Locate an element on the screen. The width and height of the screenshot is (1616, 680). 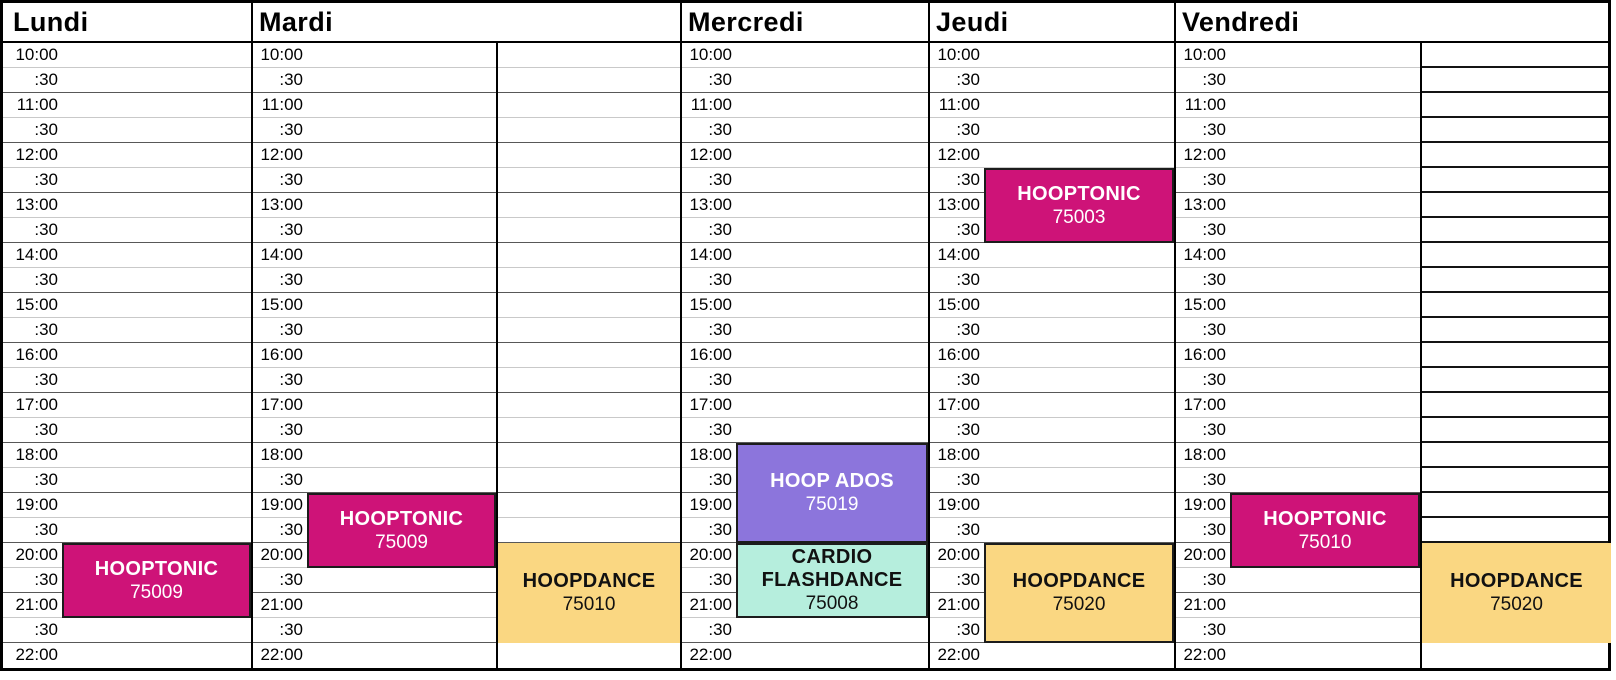
time-row: 11:00 is located at coordinates (1051, 105).